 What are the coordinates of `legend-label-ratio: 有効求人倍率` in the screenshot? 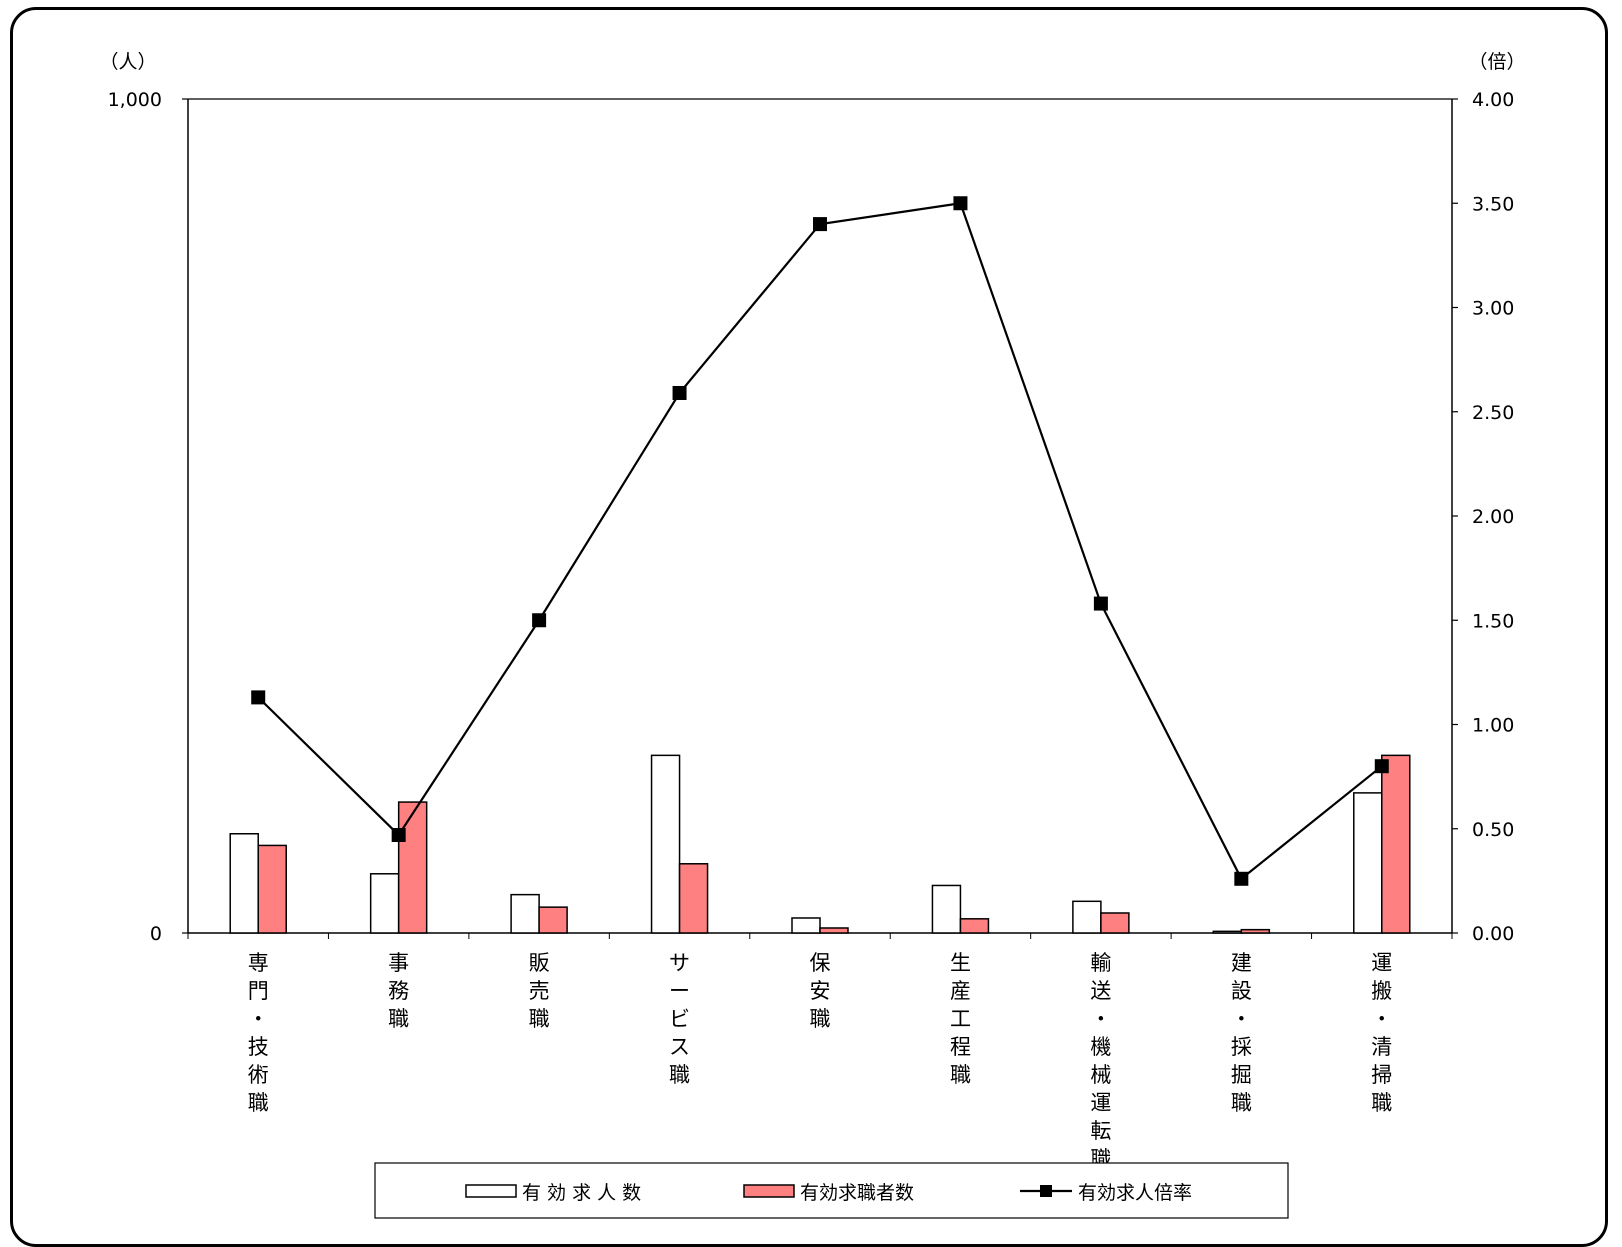 It's located at (1135, 1193).